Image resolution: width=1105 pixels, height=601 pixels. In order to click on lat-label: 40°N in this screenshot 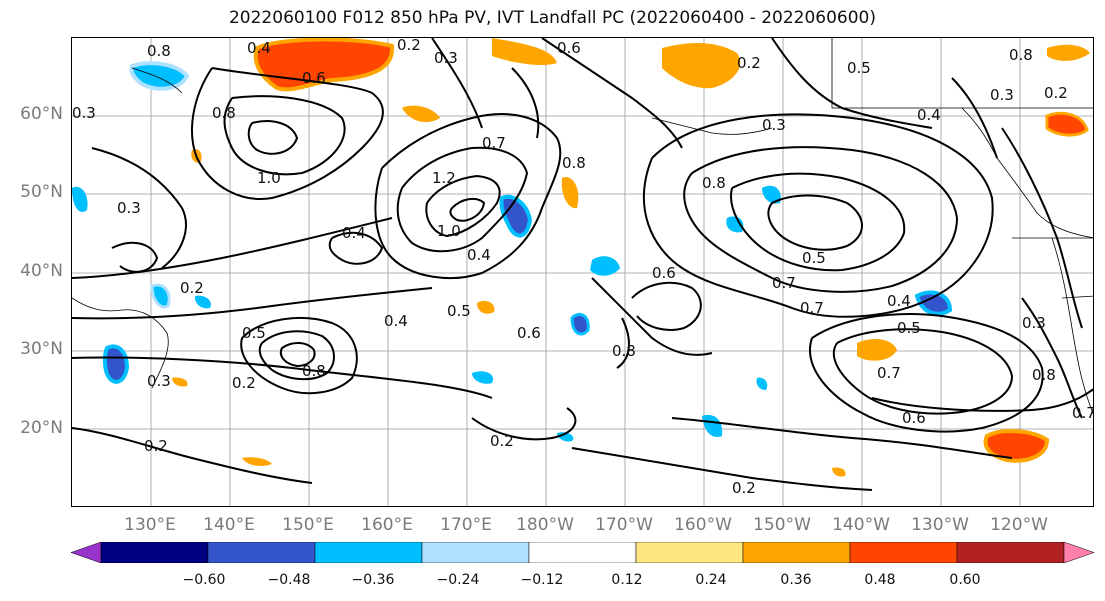, I will do `click(41, 271)`.